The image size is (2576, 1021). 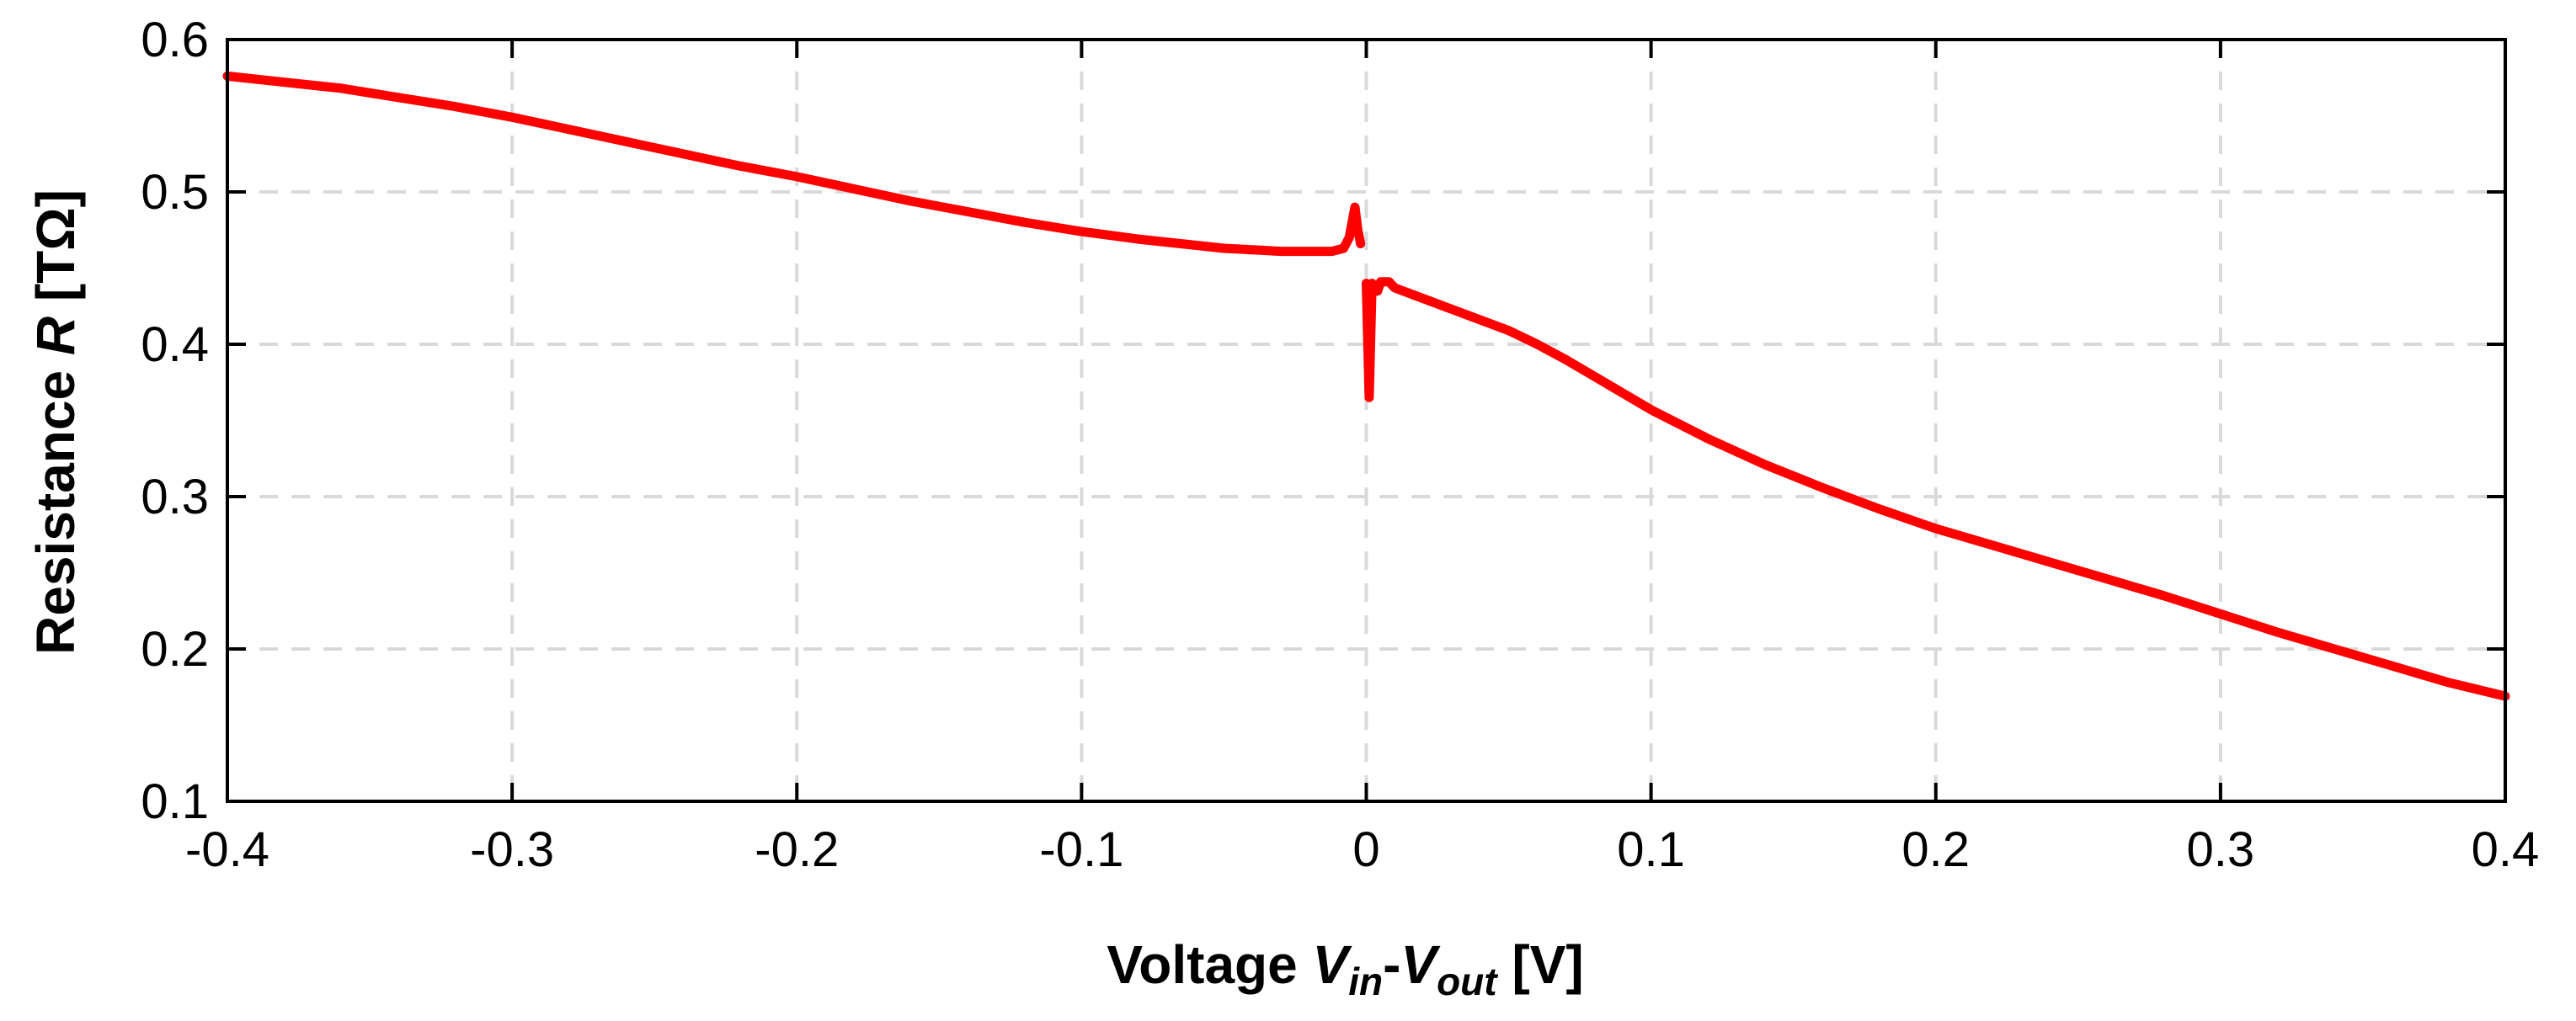 What do you see at coordinates (1365, 982) in the screenshot?
I see `axis-title-part: in` at bounding box center [1365, 982].